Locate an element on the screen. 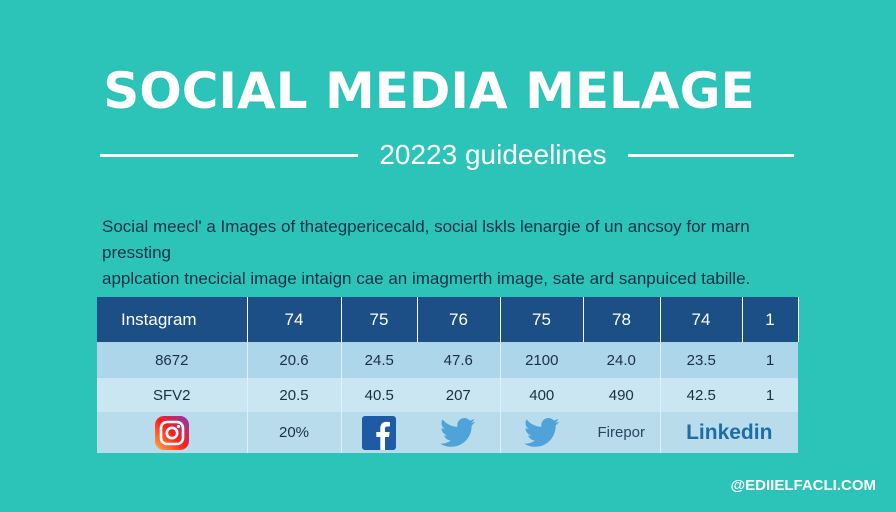 The image size is (896, 512). table-cell: 24.0 is located at coordinates (622, 360).